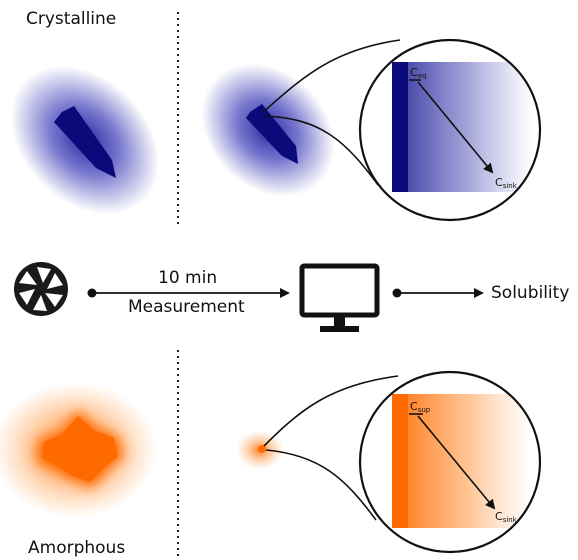 The height and width of the screenshot is (560, 578). I want to click on amorphous-core, so click(80, 449).